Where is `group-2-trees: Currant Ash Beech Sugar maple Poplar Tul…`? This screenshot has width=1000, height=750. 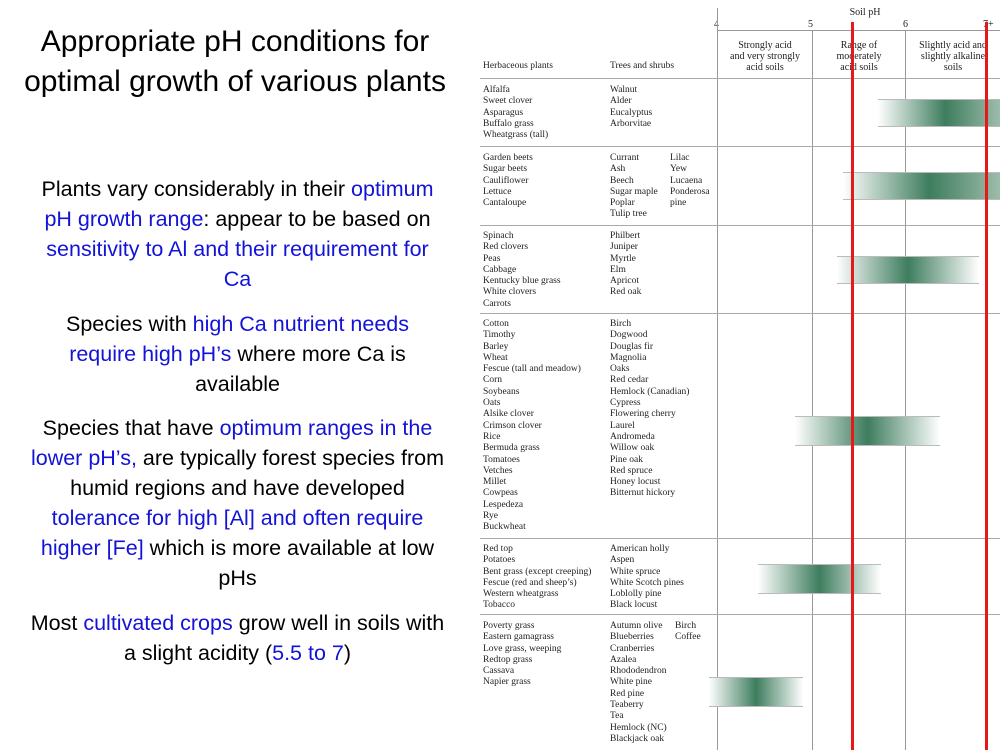
group-2-trees: Currant Ash Beech Sugar maple Poplar Tul… is located at coordinates (634, 186).